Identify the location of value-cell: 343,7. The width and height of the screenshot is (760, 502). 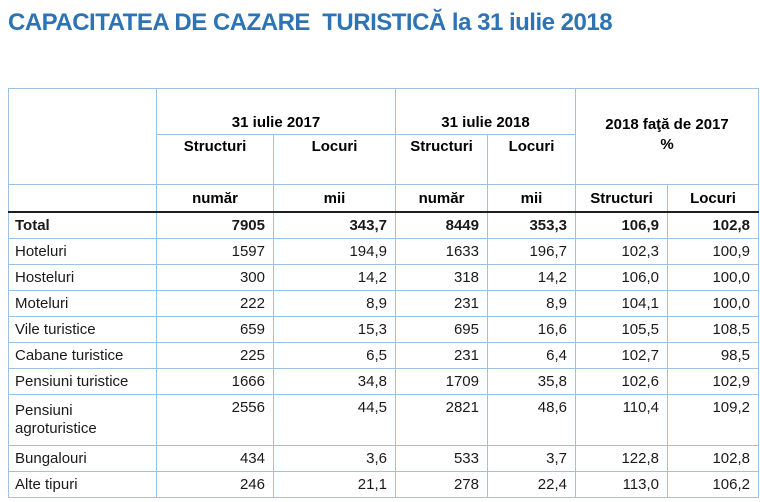
(334, 225).